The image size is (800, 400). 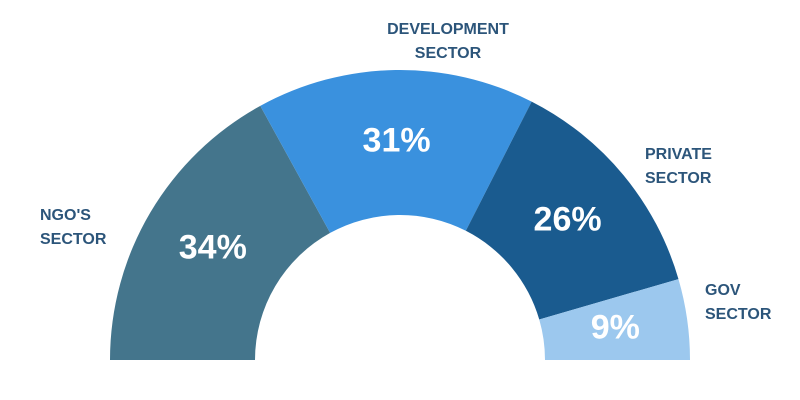 I want to click on category-label: NGO'S SECTOR, so click(x=73, y=227).